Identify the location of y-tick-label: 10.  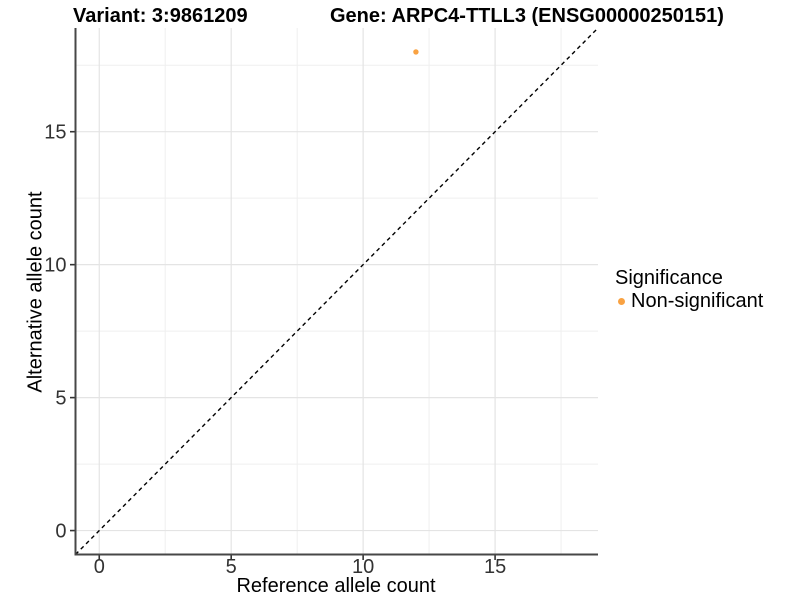
(55, 266).